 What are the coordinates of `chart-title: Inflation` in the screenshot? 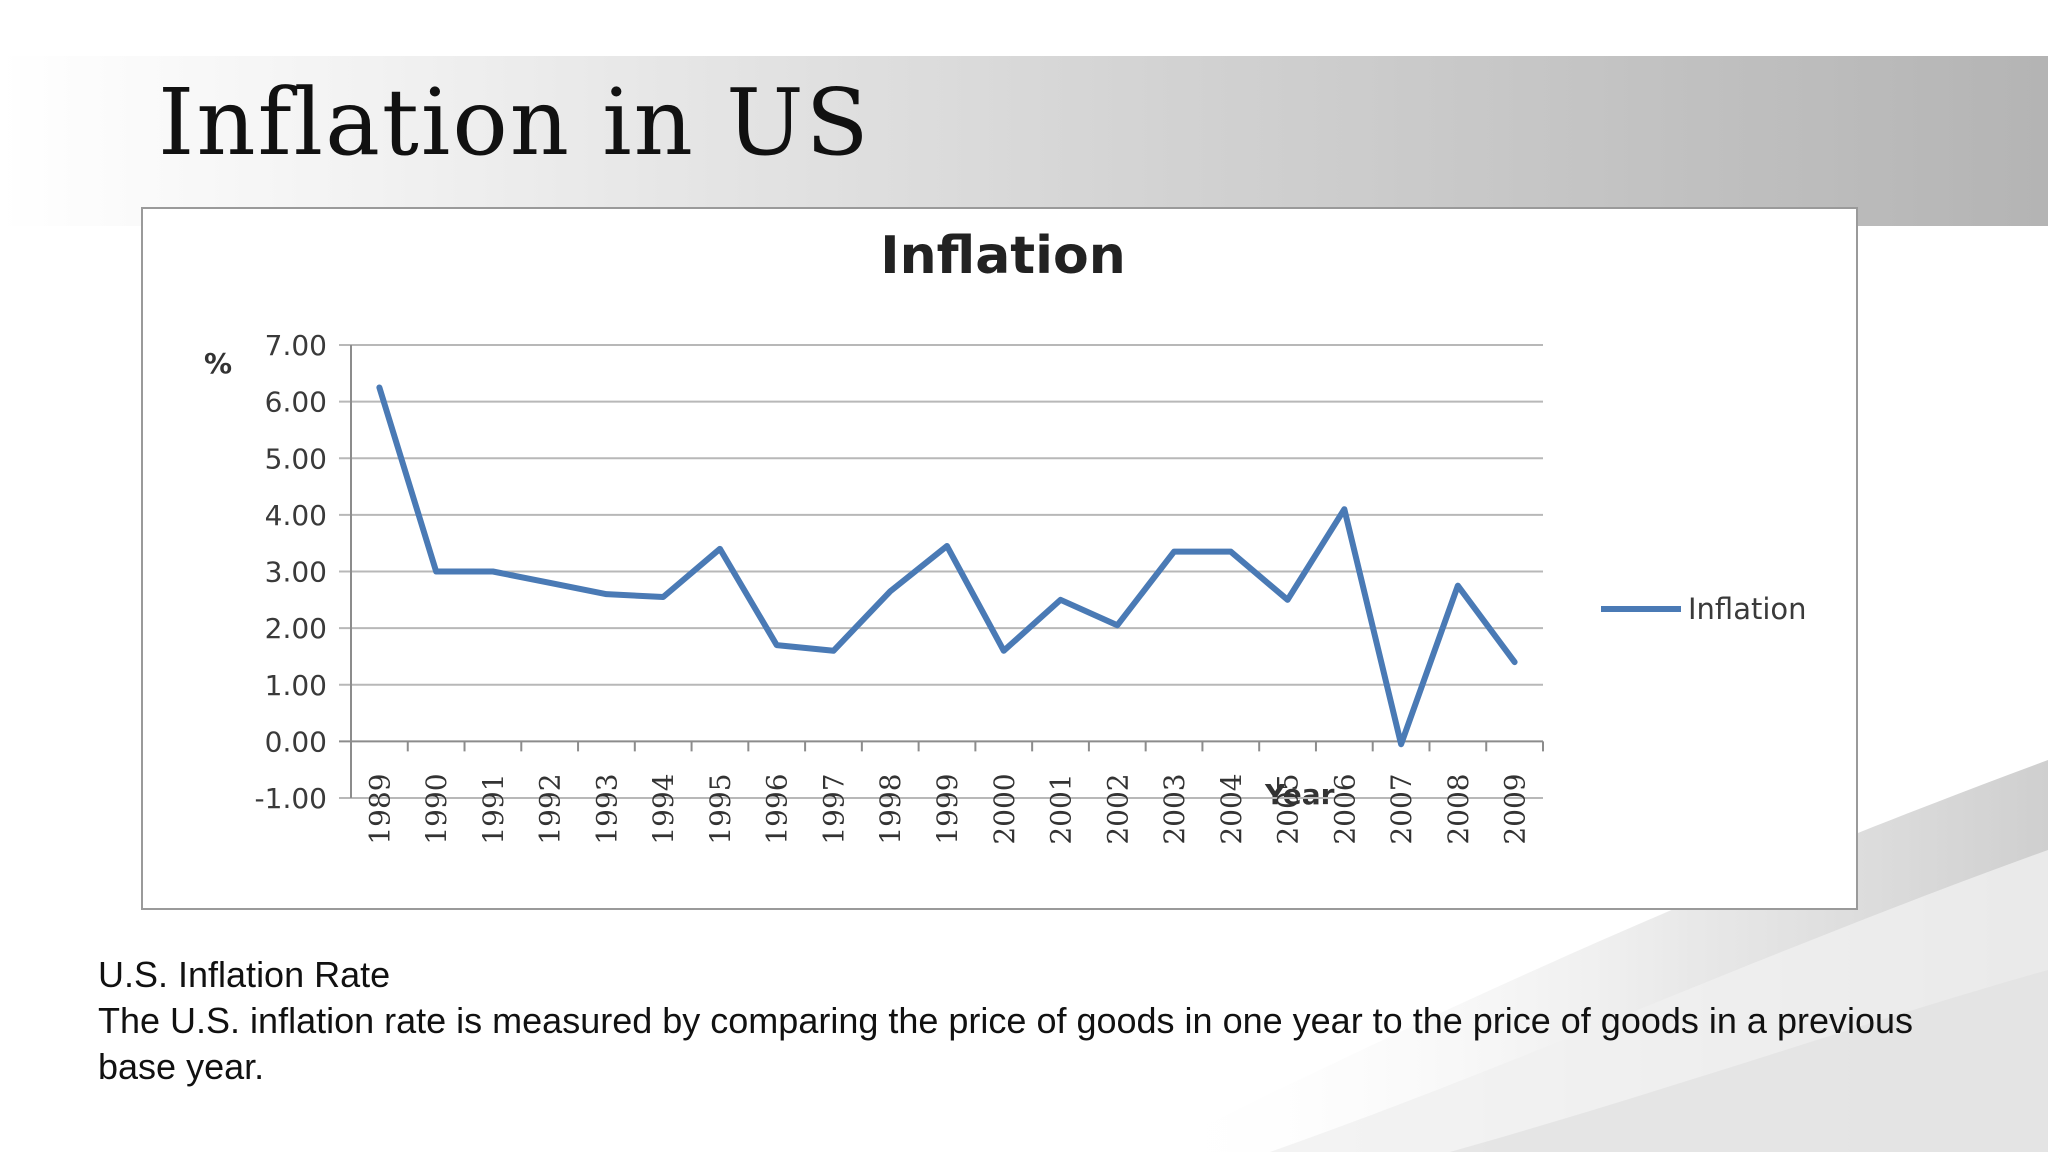 It's located at (1002, 256).